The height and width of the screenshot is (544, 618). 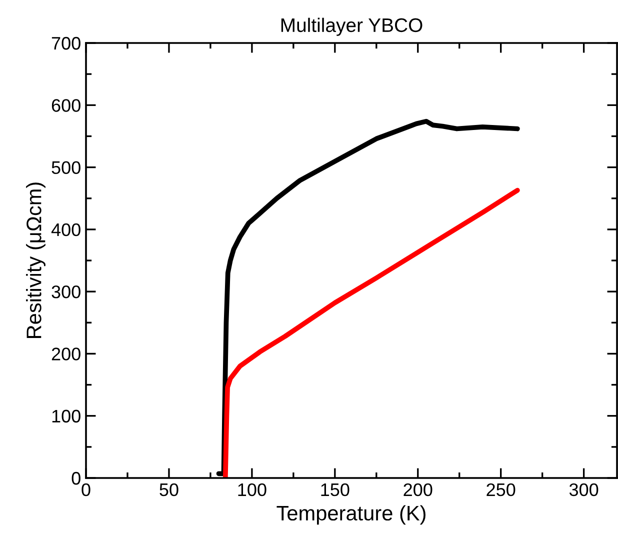 What do you see at coordinates (76, 478) in the screenshot?
I see `y-tick-label: 0` at bounding box center [76, 478].